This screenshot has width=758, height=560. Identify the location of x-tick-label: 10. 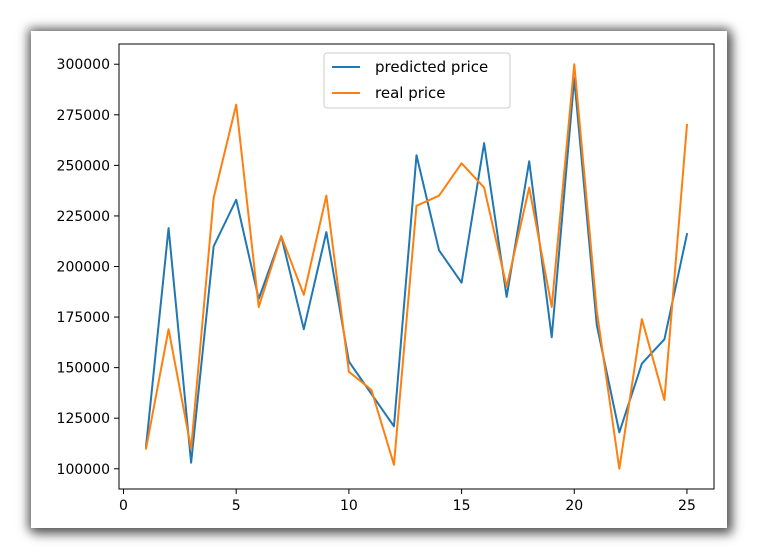
(349, 506).